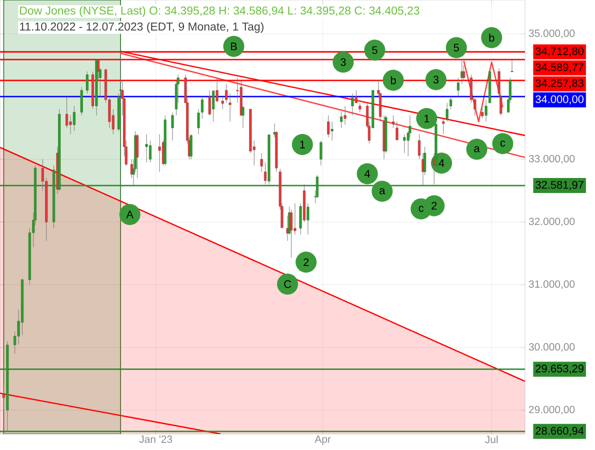 The height and width of the screenshot is (450, 595). Describe the element at coordinates (288, 284) in the screenshot. I see `annotation: C` at that location.